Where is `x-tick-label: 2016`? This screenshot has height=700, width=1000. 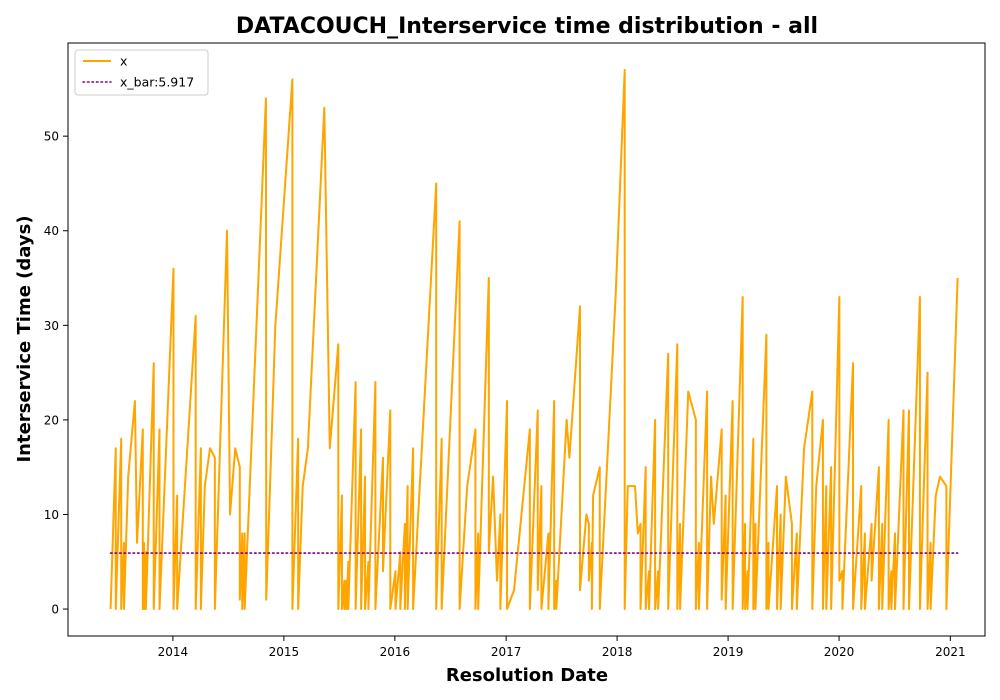 x-tick-label: 2016 is located at coordinates (395, 652).